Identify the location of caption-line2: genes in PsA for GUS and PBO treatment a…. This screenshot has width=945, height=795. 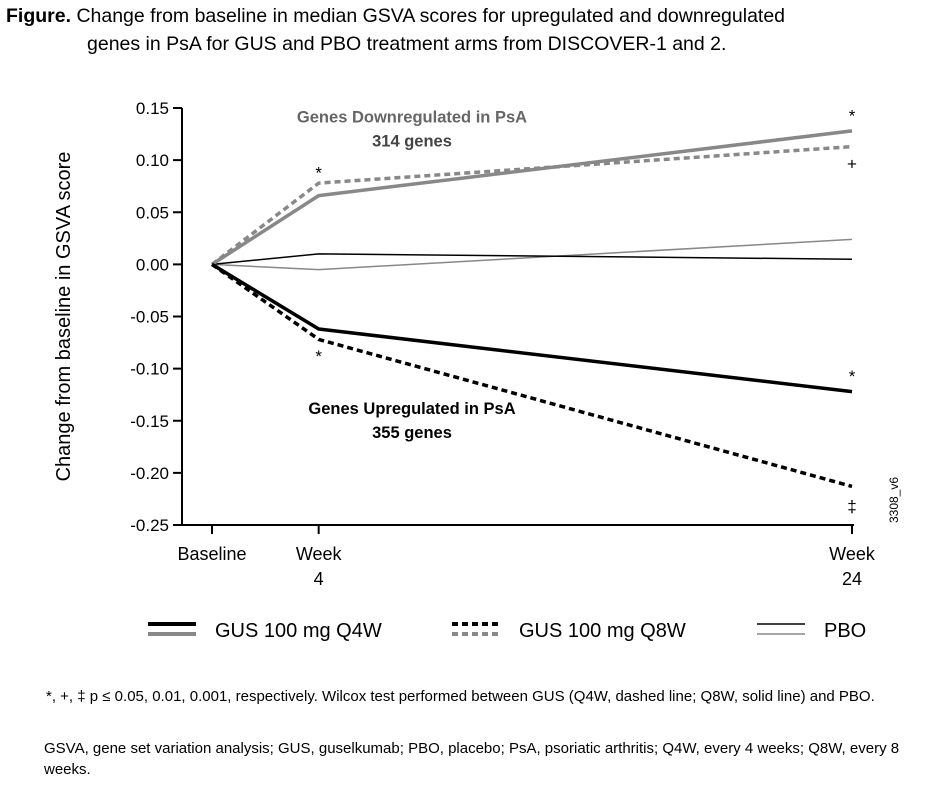
(407, 44).